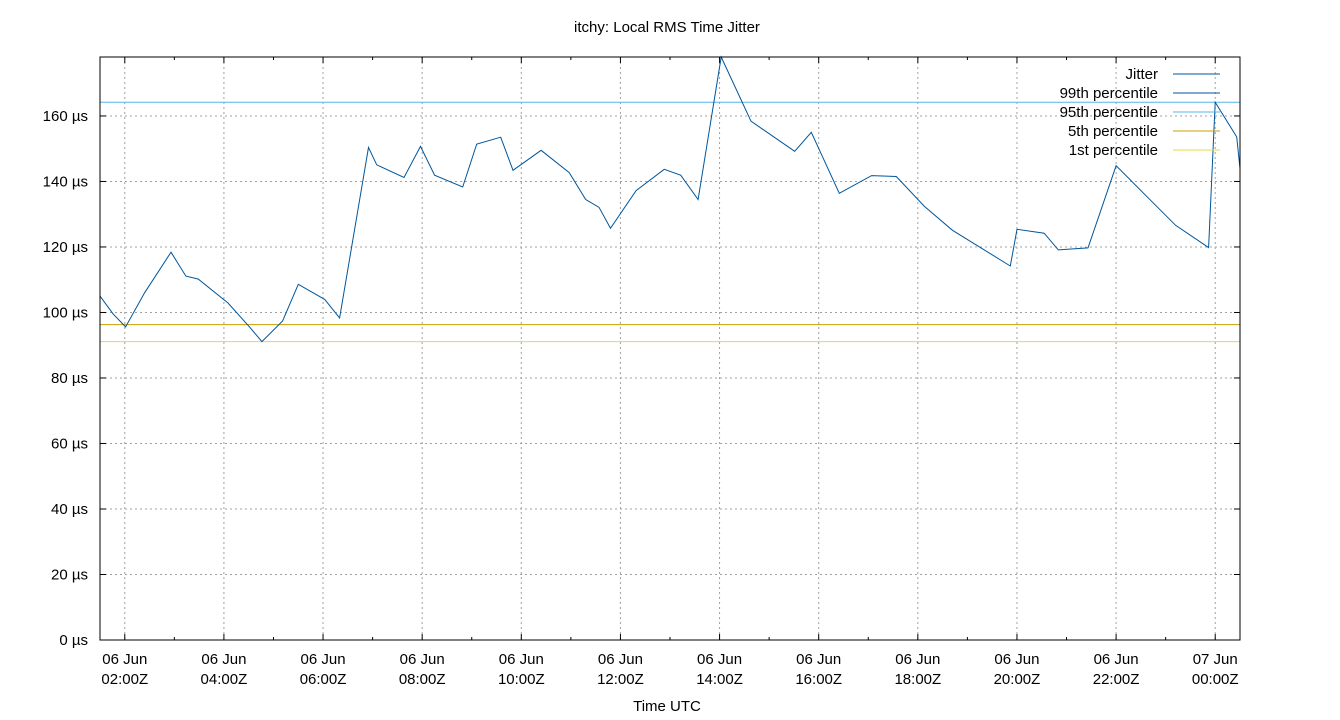 This screenshot has width=1340, height=720. I want to click on y-tick-label: 80 µs, so click(69, 378).